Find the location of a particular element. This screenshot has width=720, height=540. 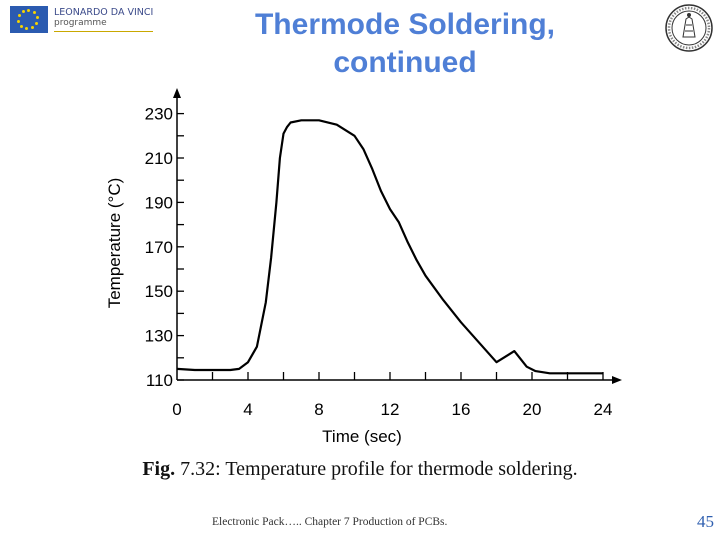

page-number: 45 is located at coordinates (705, 521).